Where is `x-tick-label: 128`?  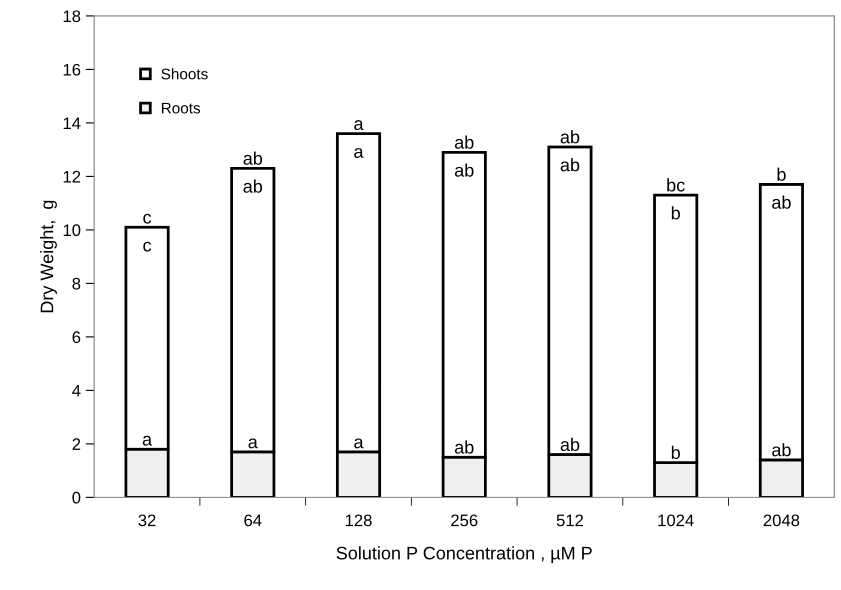 x-tick-label: 128 is located at coordinates (359, 520).